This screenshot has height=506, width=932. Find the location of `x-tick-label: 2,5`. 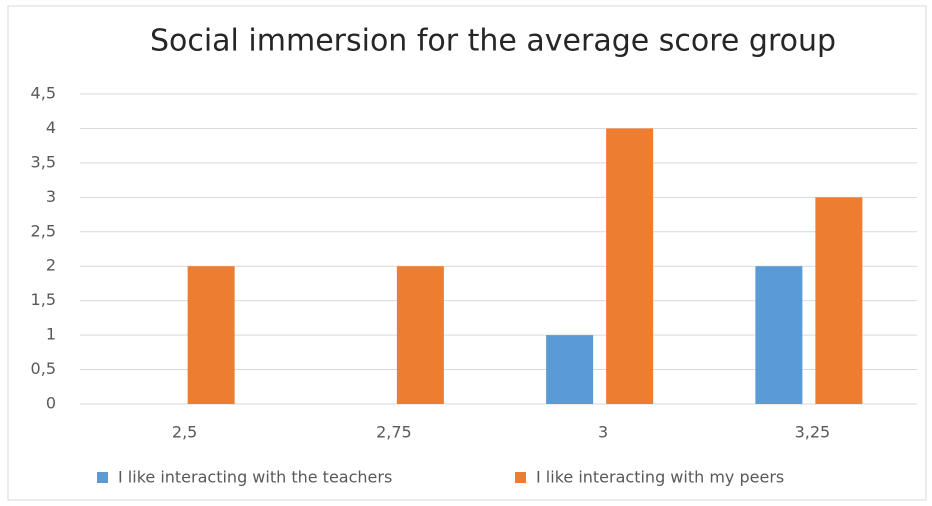

x-tick-label: 2,5 is located at coordinates (184, 432).